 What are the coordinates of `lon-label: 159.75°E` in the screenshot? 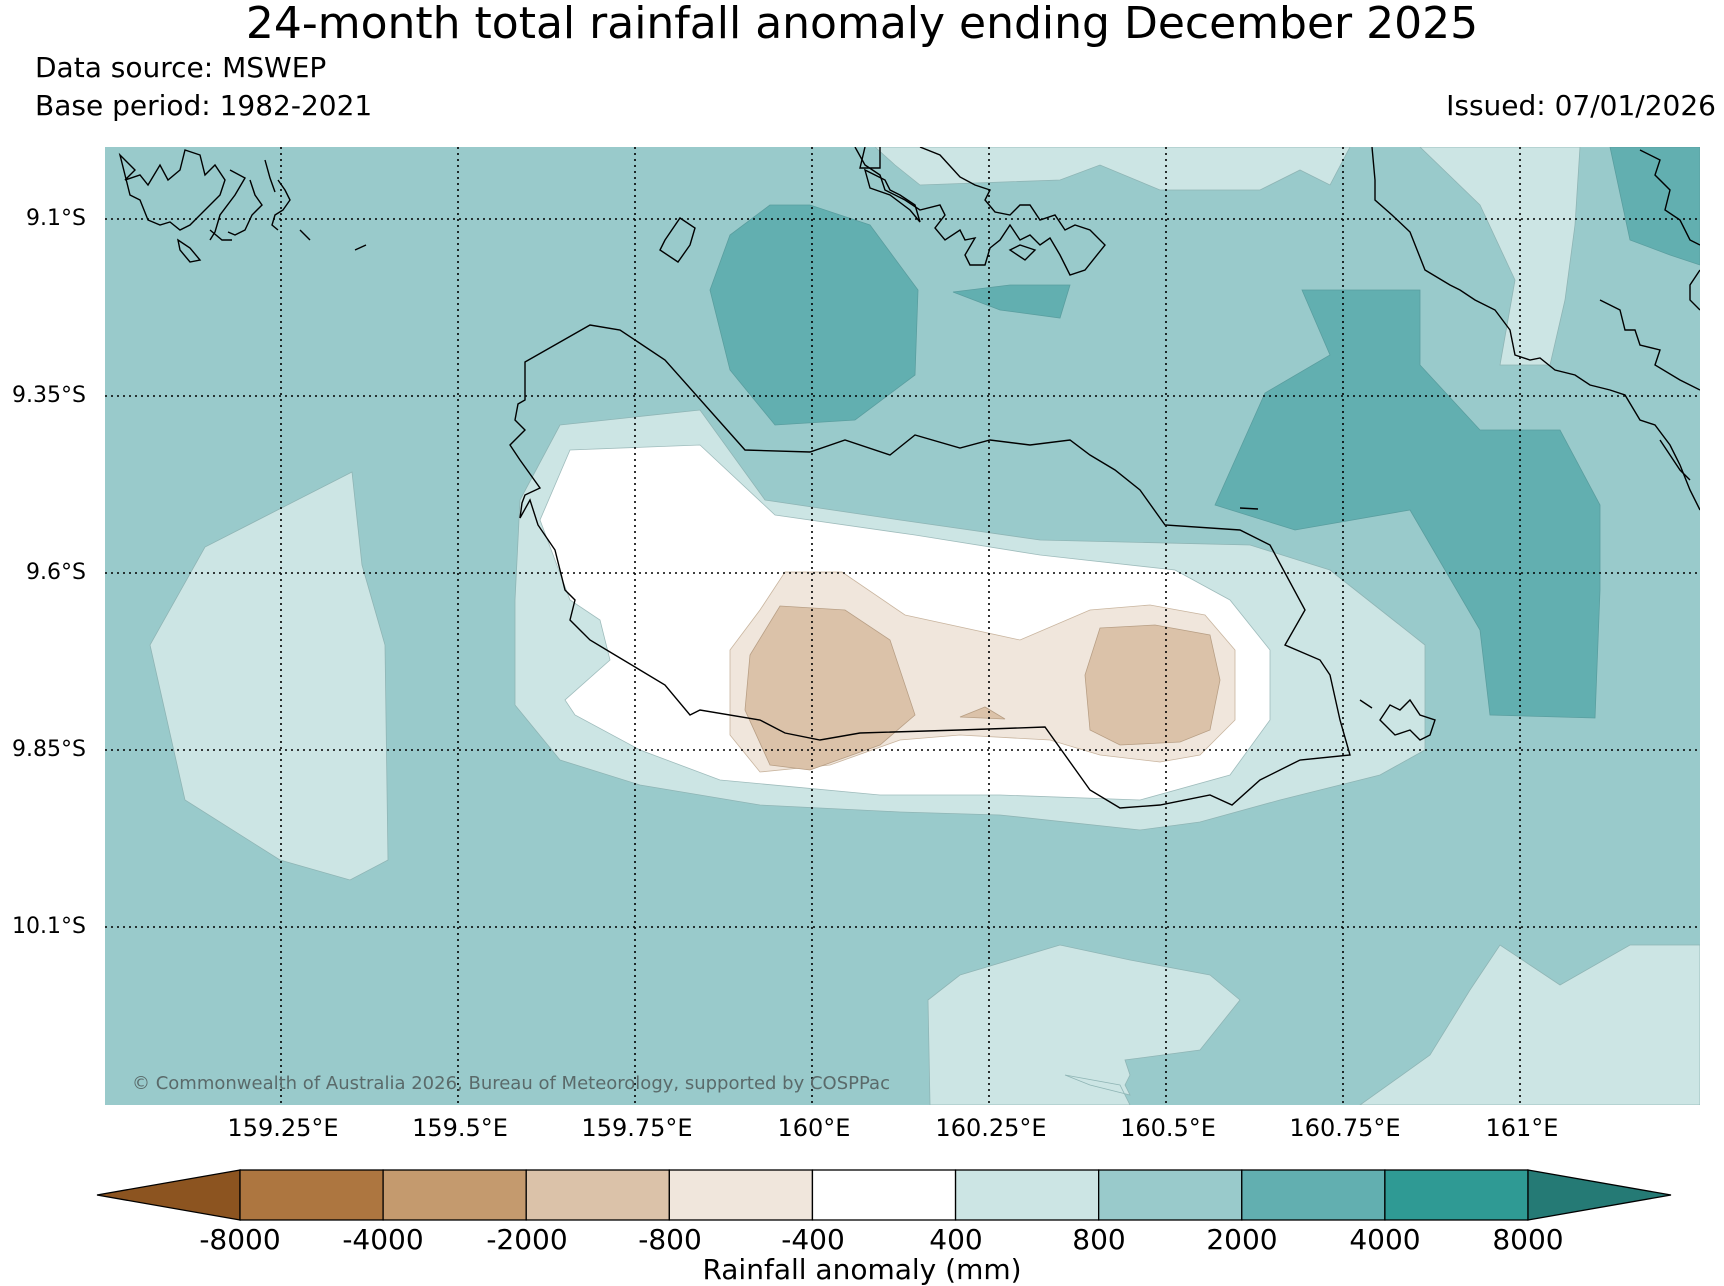 It's located at (637, 1128).